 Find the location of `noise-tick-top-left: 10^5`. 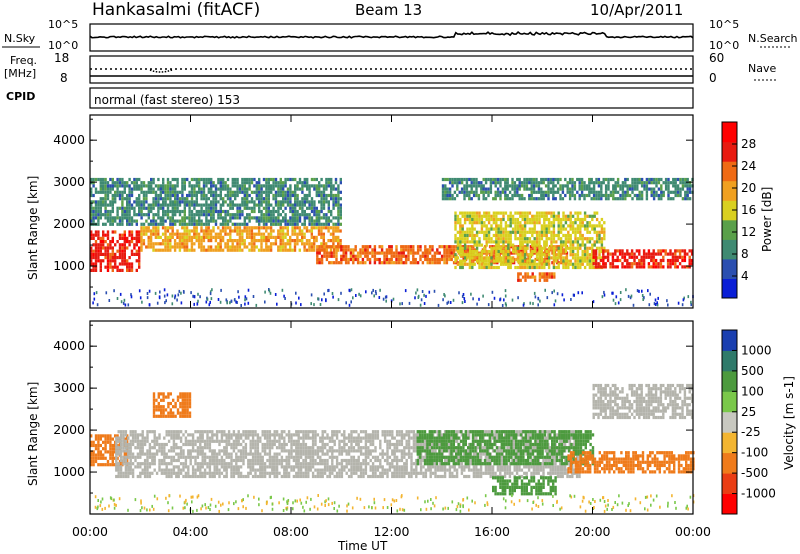

noise-tick-top-left: 10^5 is located at coordinates (63, 24).